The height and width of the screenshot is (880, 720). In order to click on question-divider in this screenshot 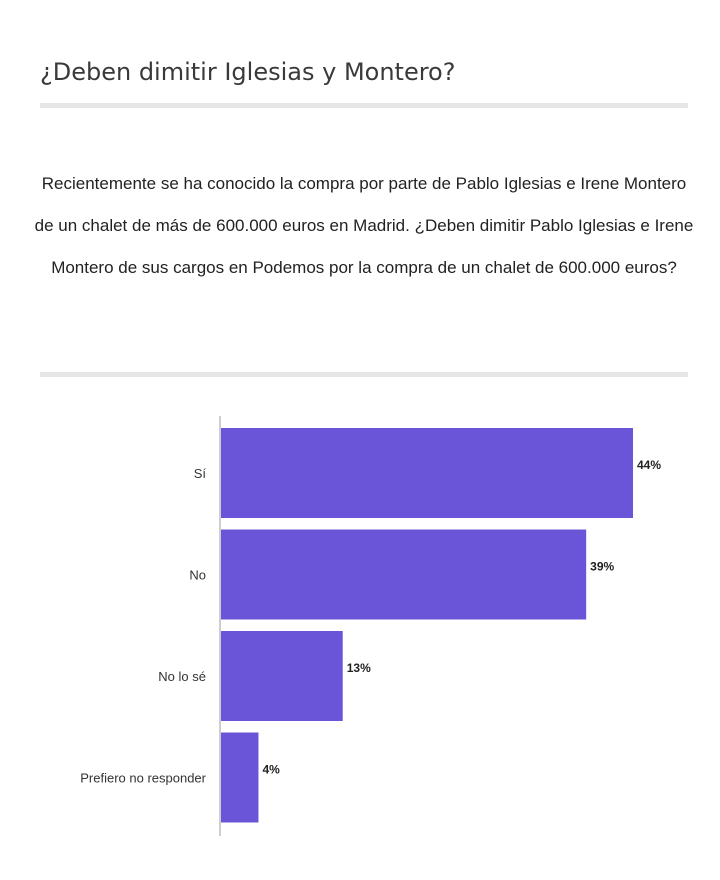, I will do `click(364, 374)`.